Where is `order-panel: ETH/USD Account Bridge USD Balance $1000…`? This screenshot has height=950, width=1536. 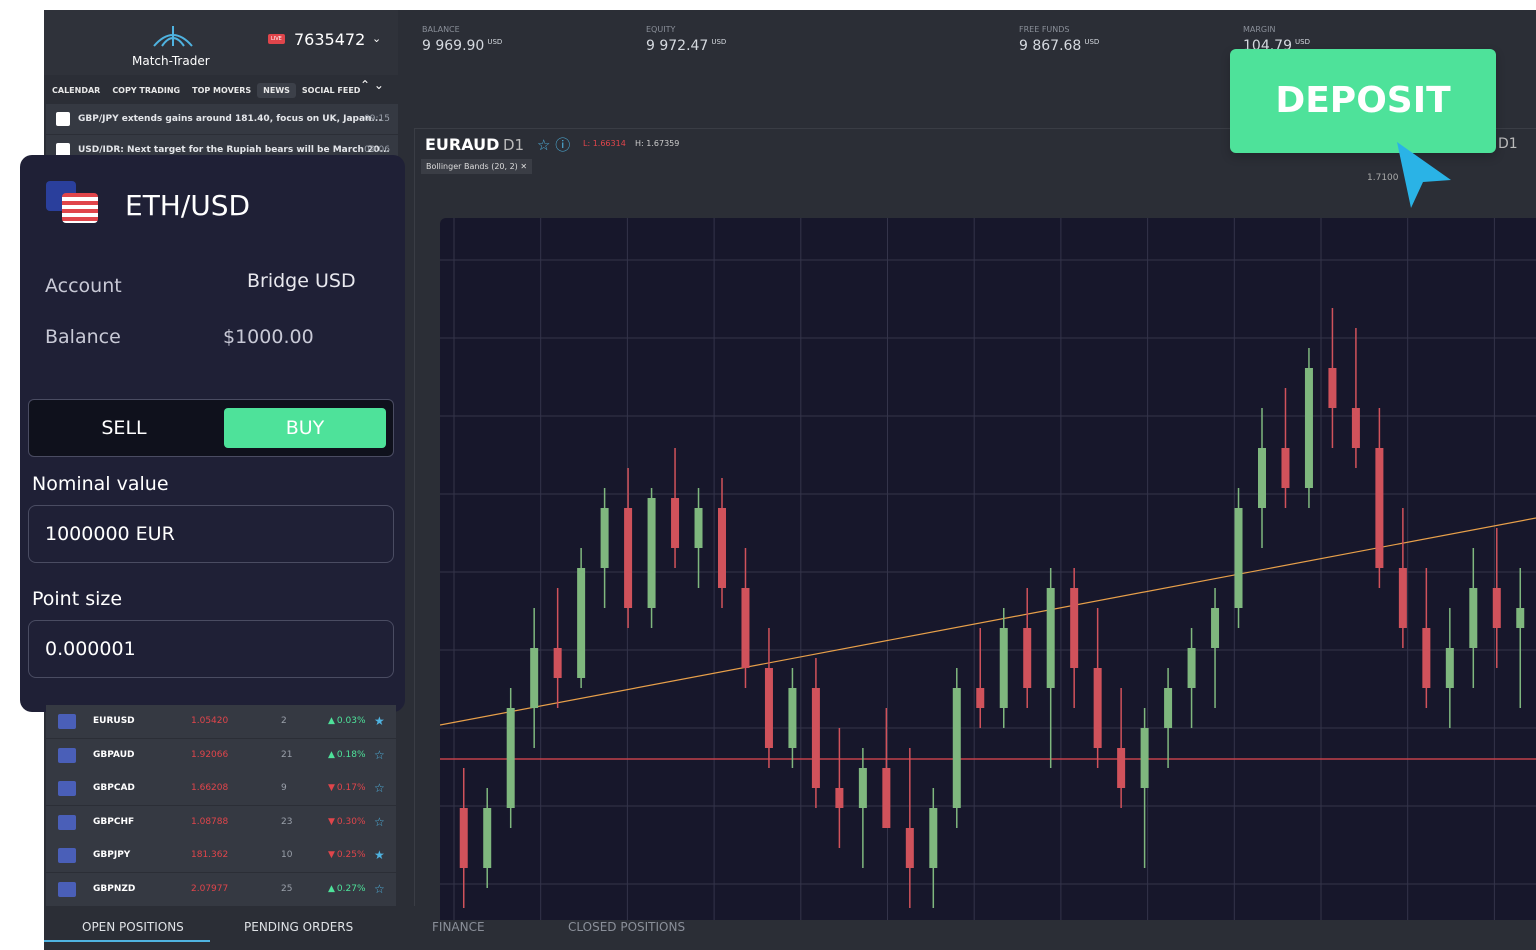 order-panel: ETH/USD Account Bridge USD Balance $1000… is located at coordinates (212, 433).